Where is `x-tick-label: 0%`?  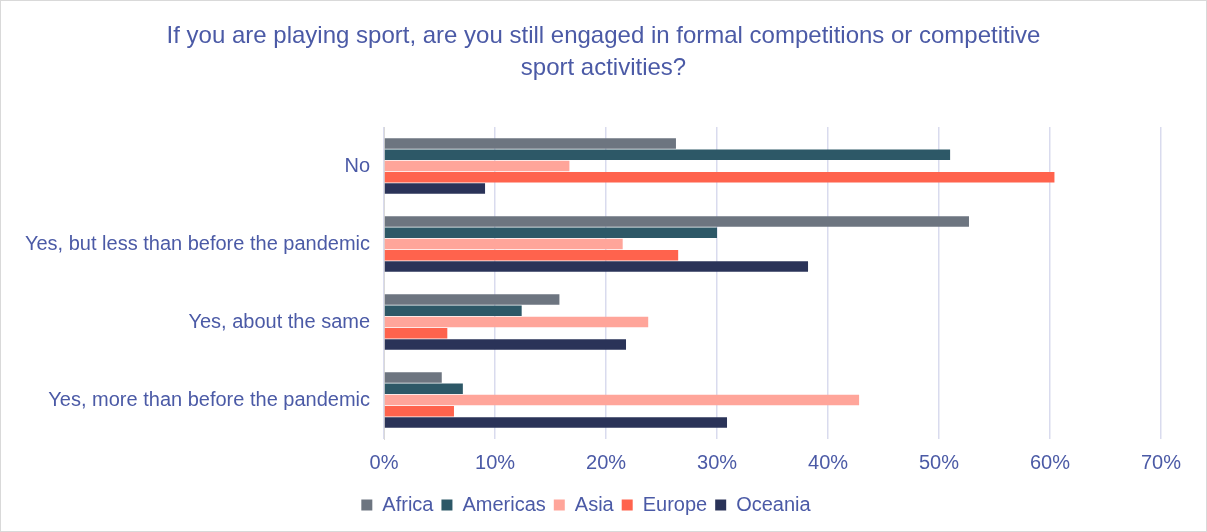 x-tick-label: 0% is located at coordinates (384, 461).